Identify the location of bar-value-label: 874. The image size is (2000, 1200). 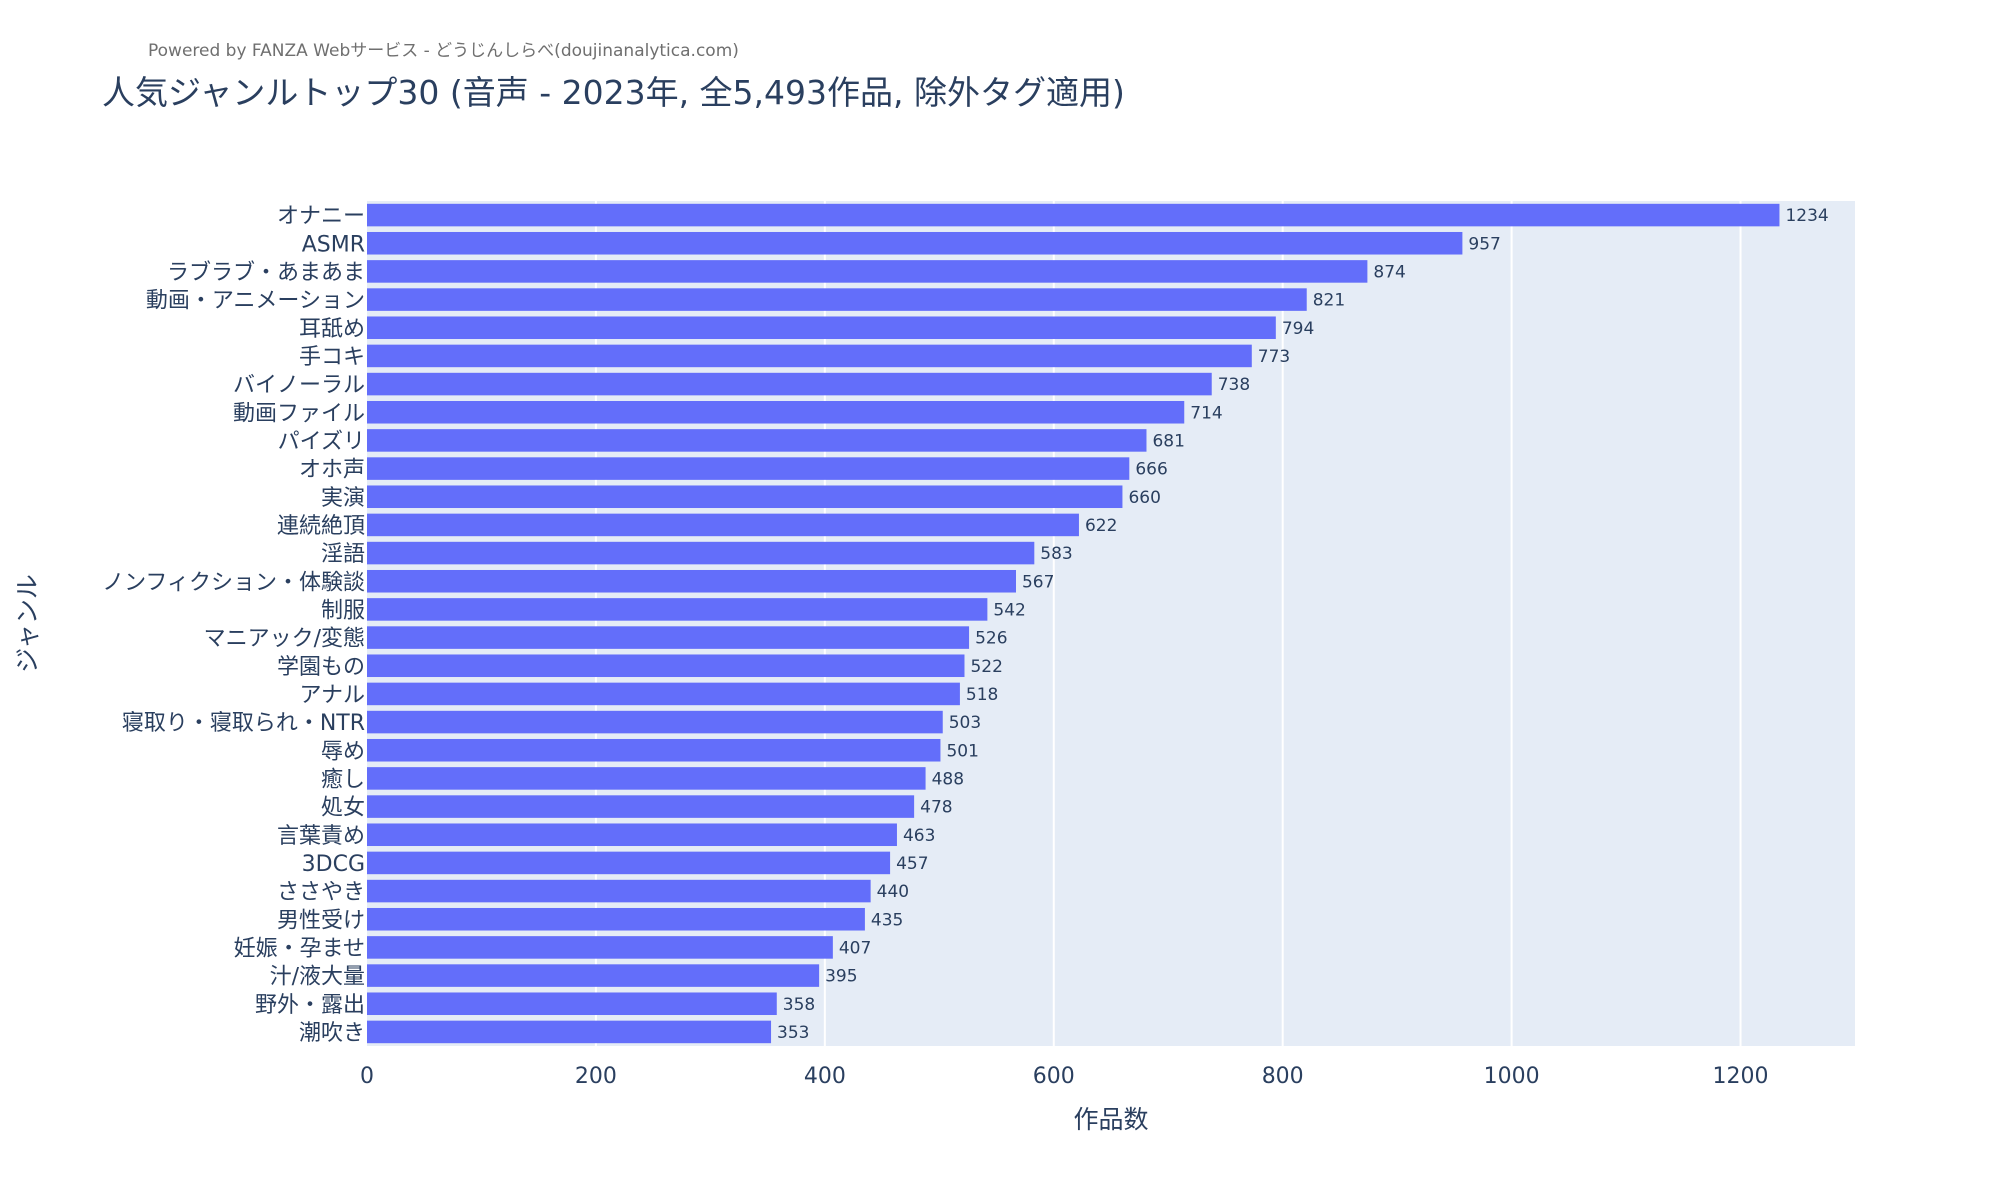
(1389, 272).